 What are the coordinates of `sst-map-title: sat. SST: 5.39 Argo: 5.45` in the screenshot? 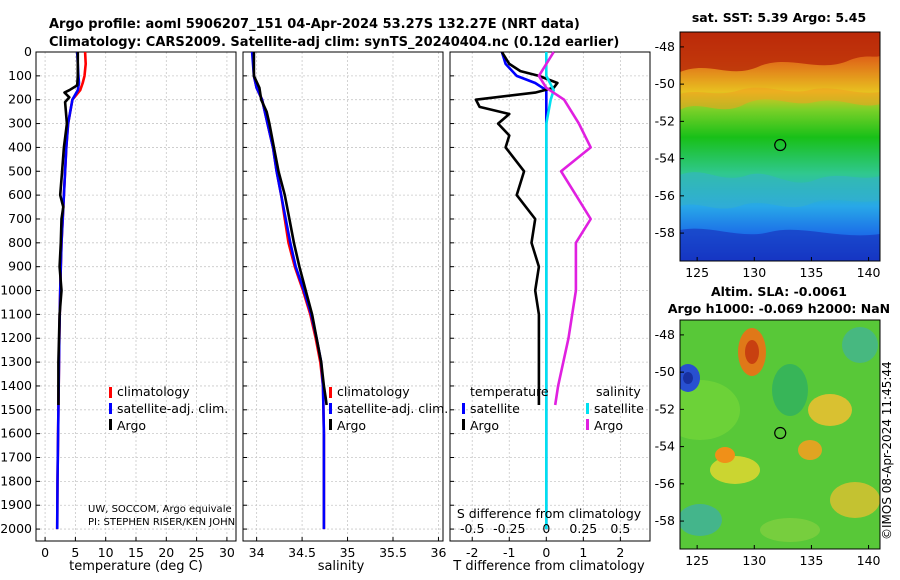 It's located at (779, 17).